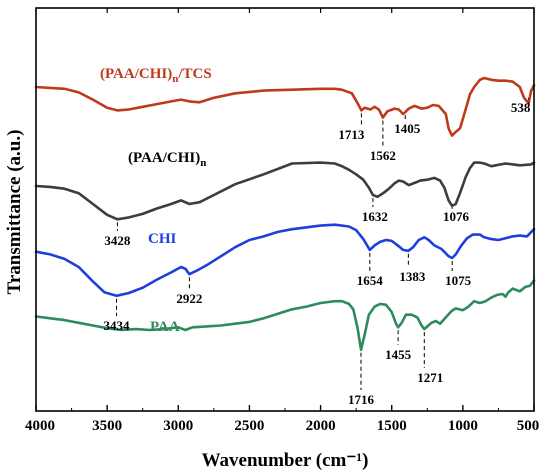  I want to click on peak-label-10: 2922, so click(189, 298).